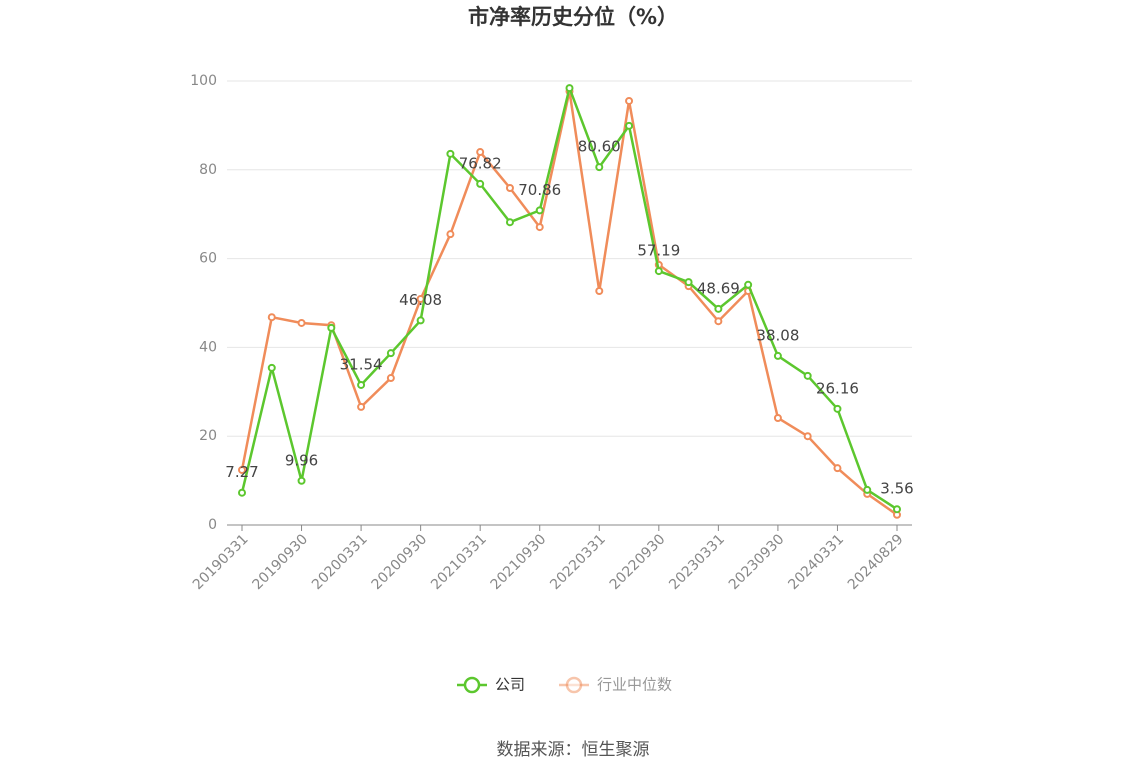 The image size is (1147, 776). I want to click on x-tick-label: 20220930, so click(638, 562).